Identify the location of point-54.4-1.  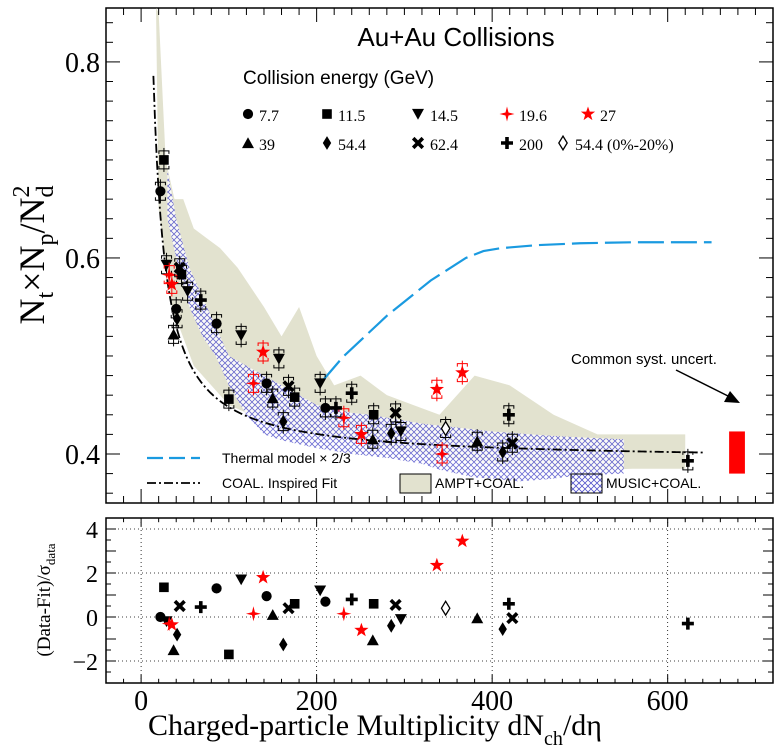
(283, 421).